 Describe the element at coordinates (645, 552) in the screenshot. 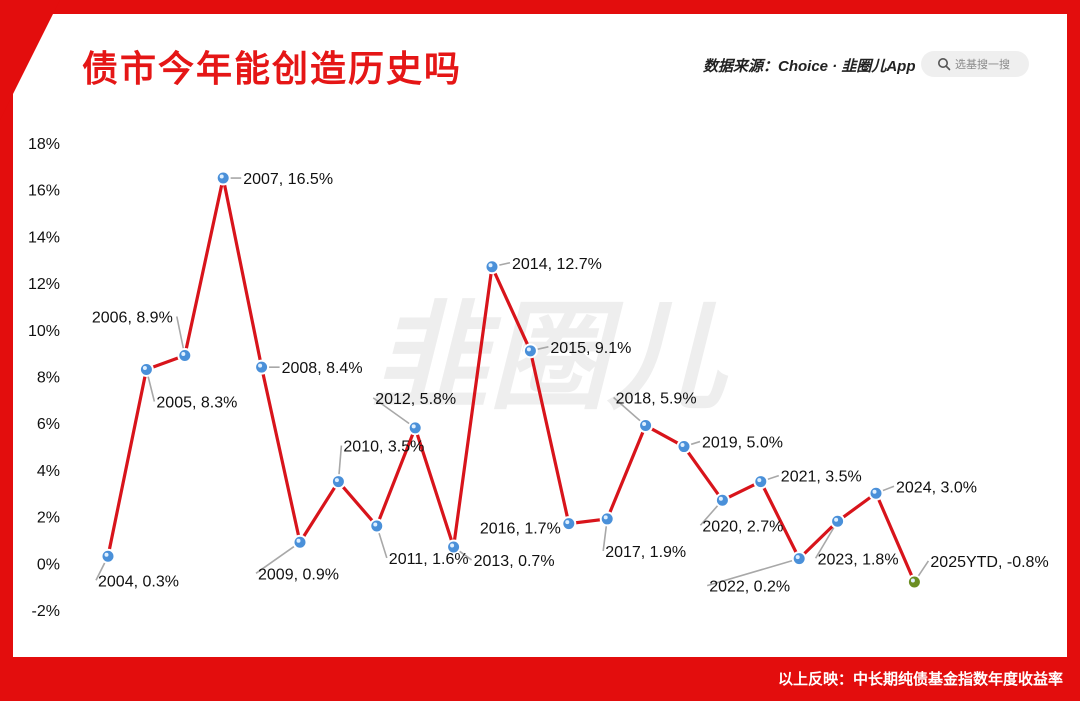

I see `data-label: 2017, 1.9%` at that location.